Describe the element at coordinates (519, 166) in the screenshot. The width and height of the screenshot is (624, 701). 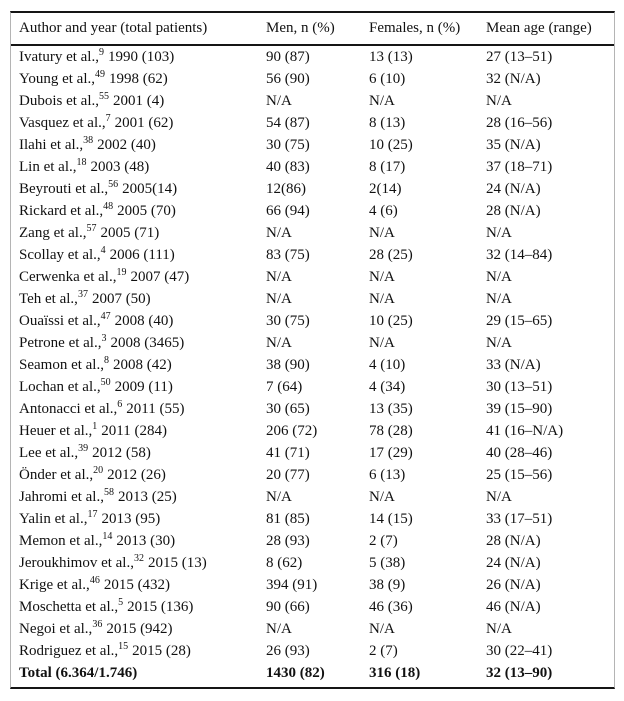
I see `age-cell: 37 (18–71)` at that location.